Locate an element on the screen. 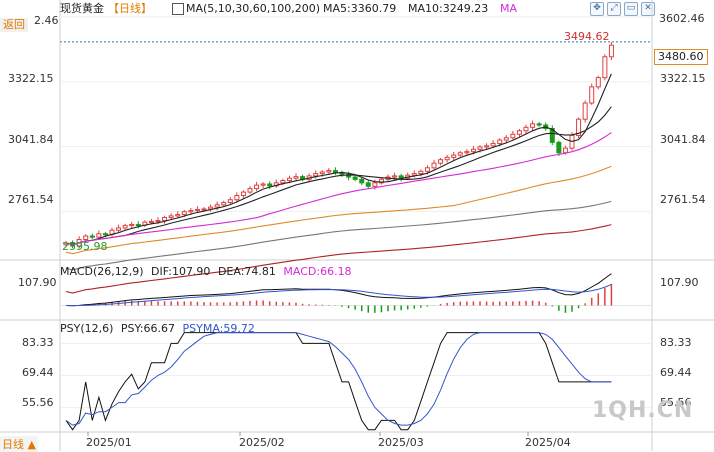 This screenshot has width=714, height=452. macd-value: MACD:66.18 is located at coordinates (317, 271).